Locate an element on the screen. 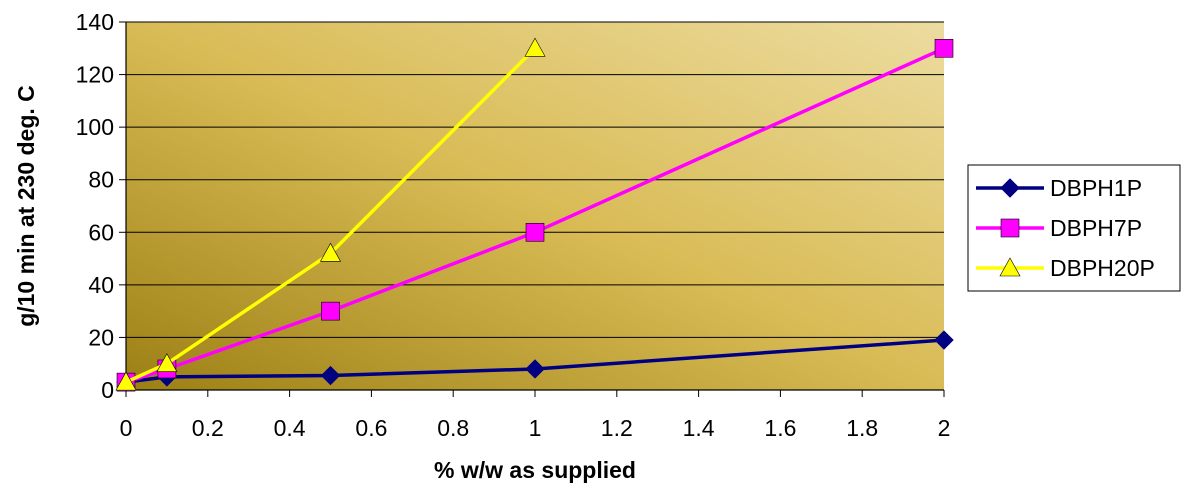  y-tick-label: 120 is located at coordinates (95, 75).